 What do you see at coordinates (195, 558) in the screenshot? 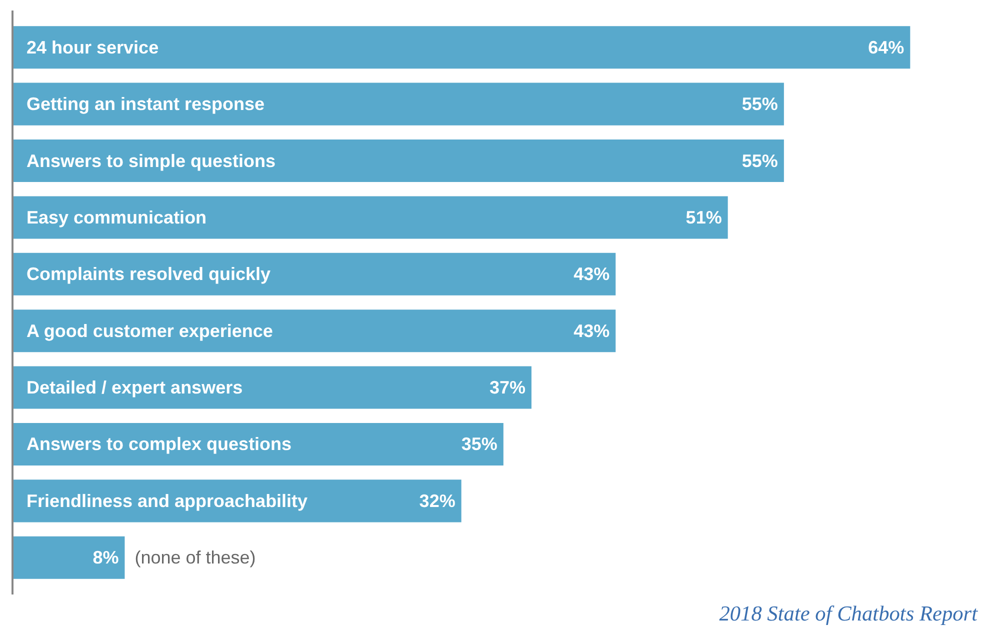
I see `y-tick-label: (none of these)` at bounding box center [195, 558].